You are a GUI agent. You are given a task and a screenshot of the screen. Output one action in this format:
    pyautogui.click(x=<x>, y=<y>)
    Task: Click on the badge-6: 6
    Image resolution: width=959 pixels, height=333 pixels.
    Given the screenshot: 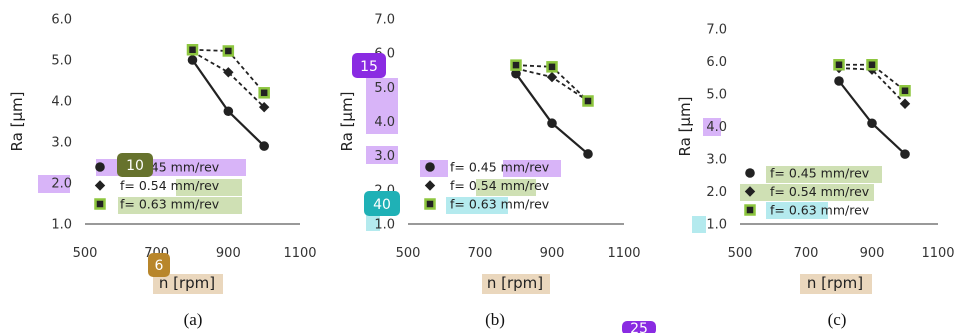 What is the action you would take?
    pyautogui.click(x=159, y=265)
    